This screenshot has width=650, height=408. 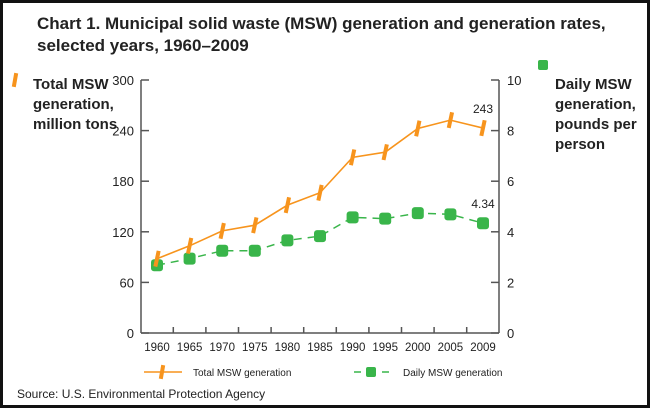 I want to click on right-tick-label: 4, so click(x=510, y=232).